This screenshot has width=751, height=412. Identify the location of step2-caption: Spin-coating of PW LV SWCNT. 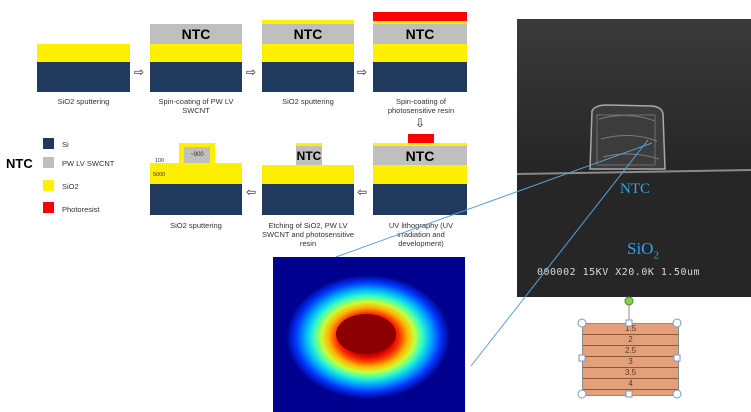
(196, 106).